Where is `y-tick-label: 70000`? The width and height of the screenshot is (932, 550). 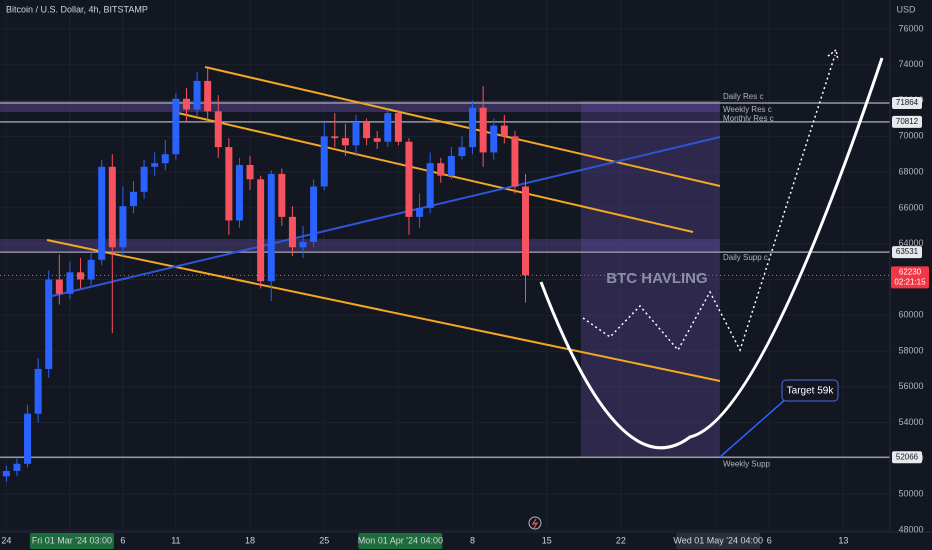 y-tick-label: 70000 is located at coordinates (910, 136).